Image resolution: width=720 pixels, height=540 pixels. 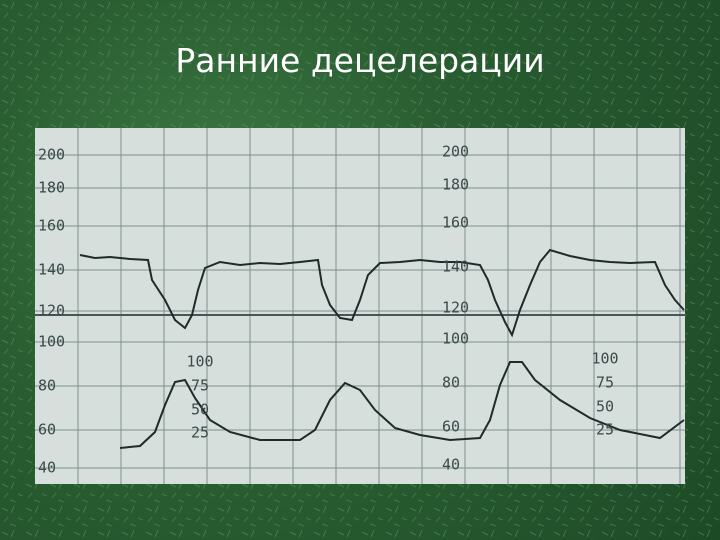 I want to click on left-scale-label: 200, so click(x=51, y=155).